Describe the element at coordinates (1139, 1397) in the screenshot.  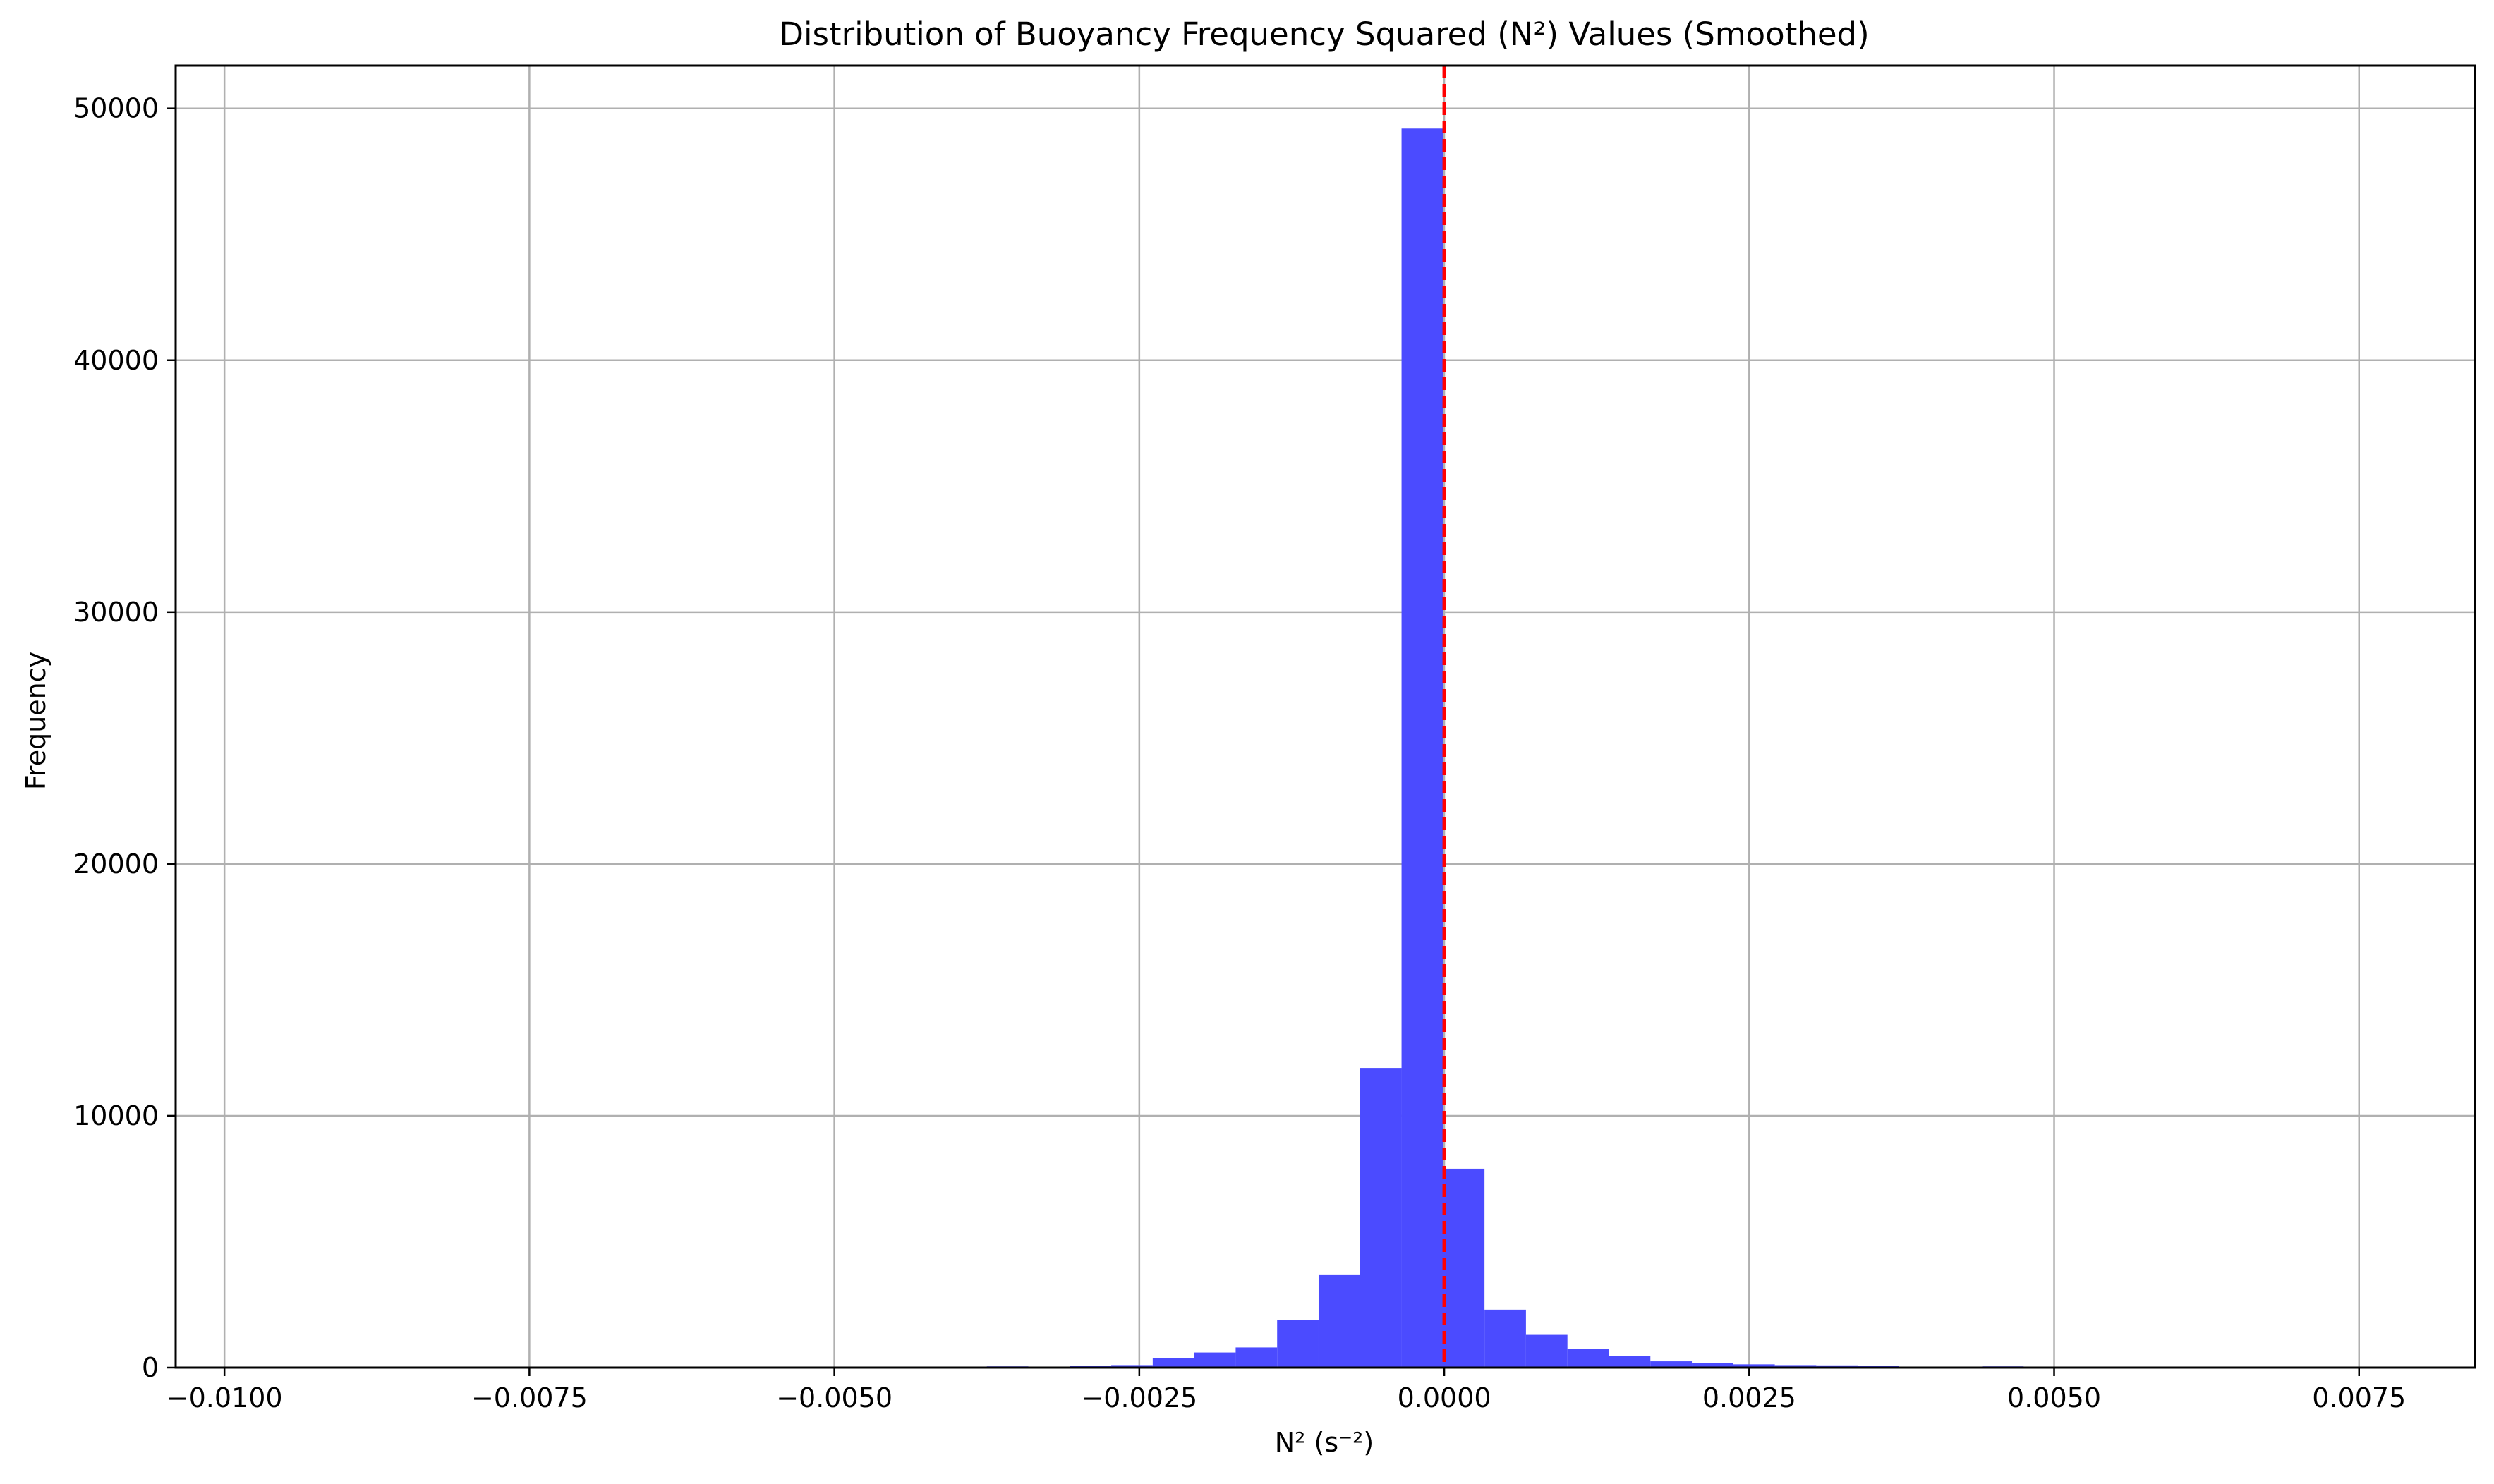
I see `x-tick-label: −0.0025` at that location.